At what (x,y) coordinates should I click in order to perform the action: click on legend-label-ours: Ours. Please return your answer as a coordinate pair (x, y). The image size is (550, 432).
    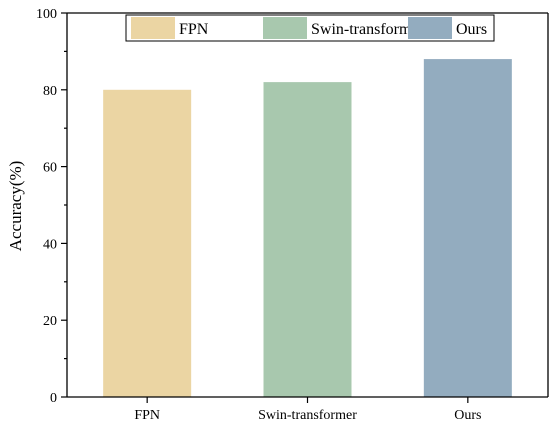
    Looking at the image, I should click on (471, 29).